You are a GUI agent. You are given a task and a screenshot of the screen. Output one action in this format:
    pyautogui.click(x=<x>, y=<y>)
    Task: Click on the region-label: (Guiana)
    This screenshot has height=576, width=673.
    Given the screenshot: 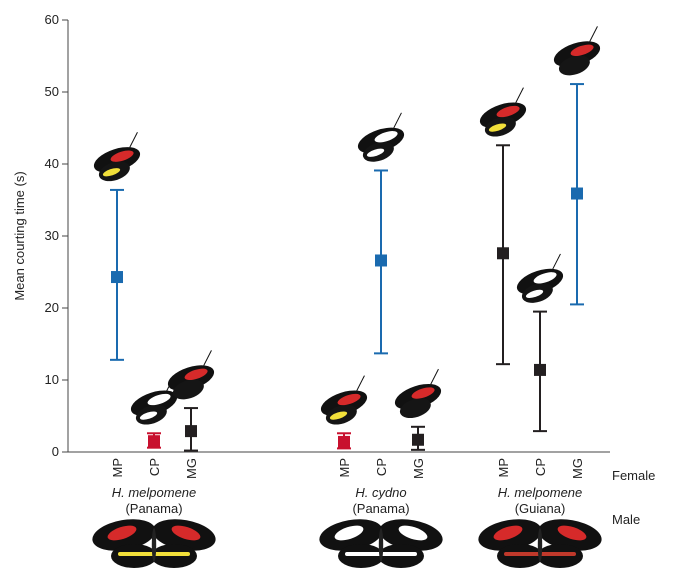 What is the action you would take?
    pyautogui.click(x=540, y=508)
    